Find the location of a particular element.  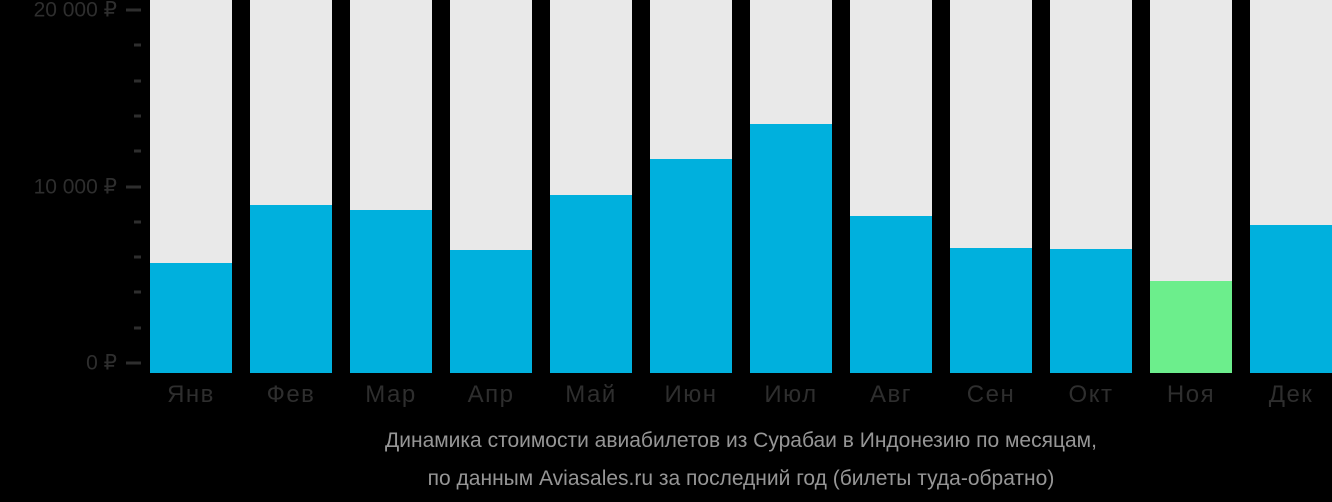

y-tick-minor-2000 is located at coordinates (137, 328).